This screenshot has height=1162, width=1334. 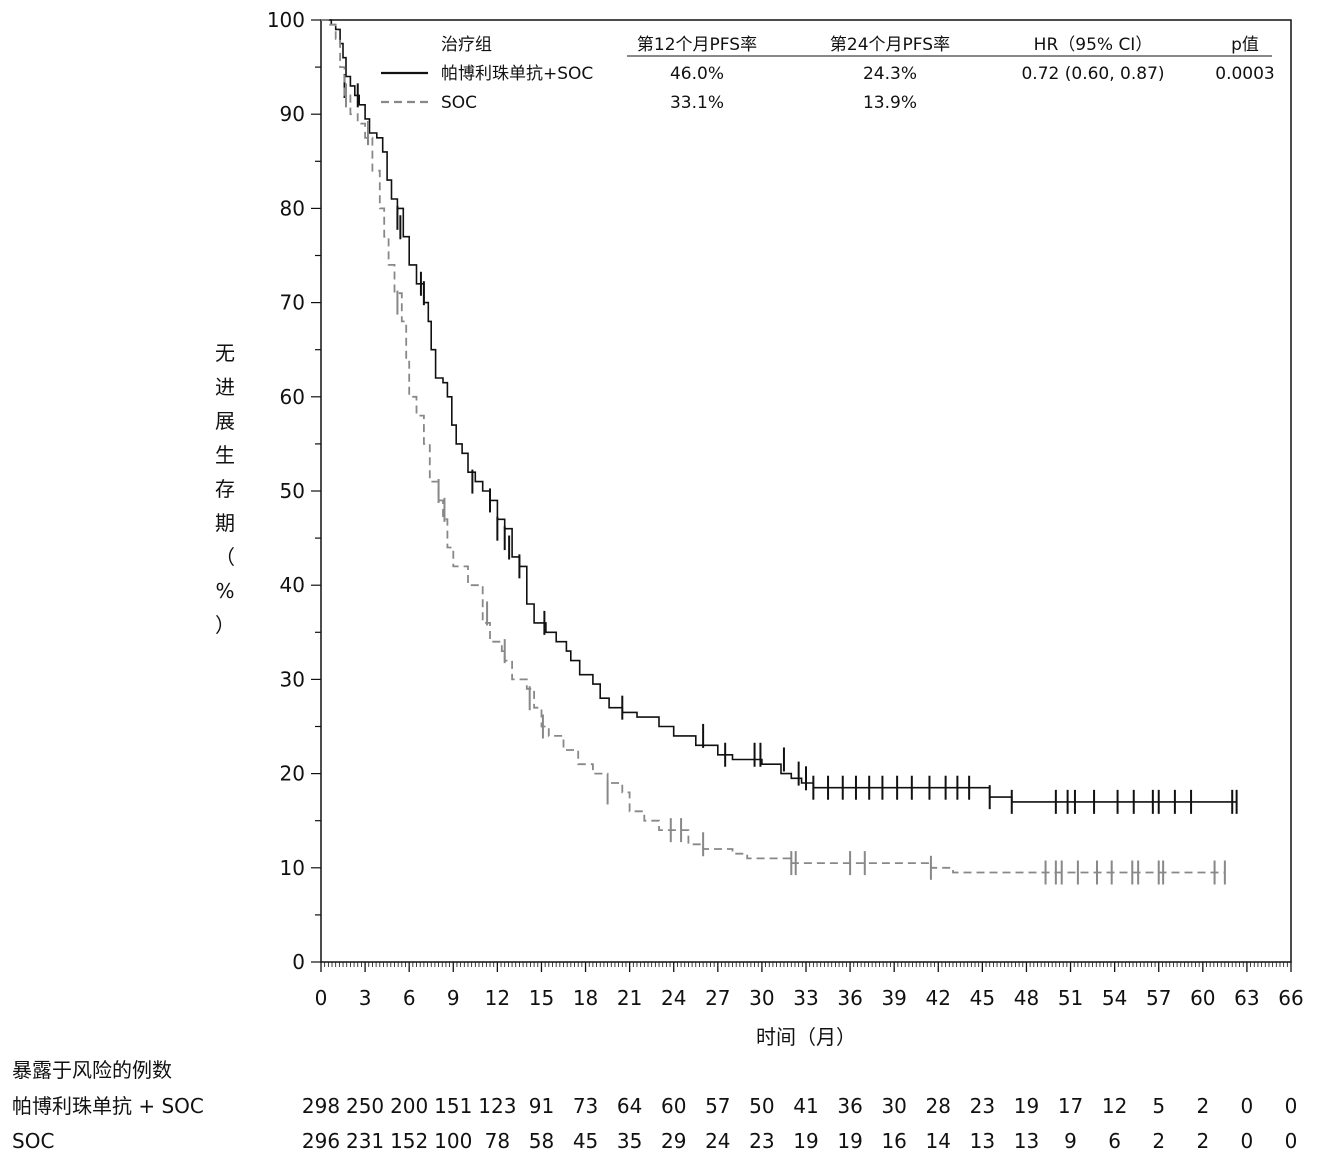 I want to click on risk-value: 24, so click(x=717, y=1141).